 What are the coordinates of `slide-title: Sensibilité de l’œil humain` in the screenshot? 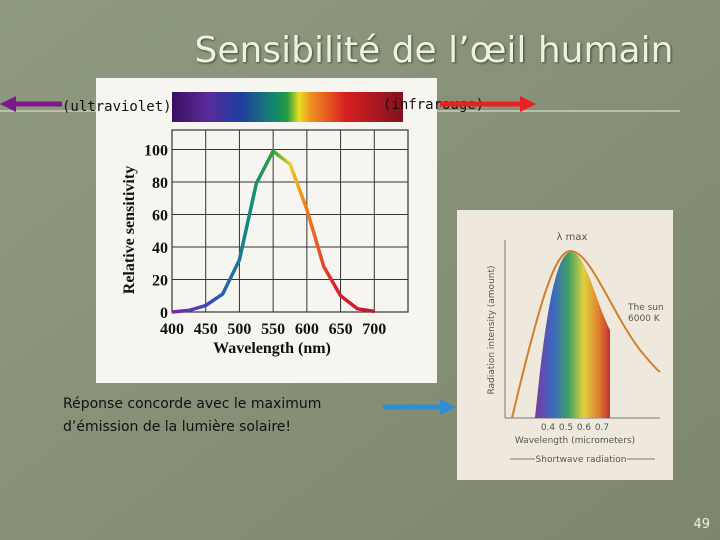 It's located at (434, 50).